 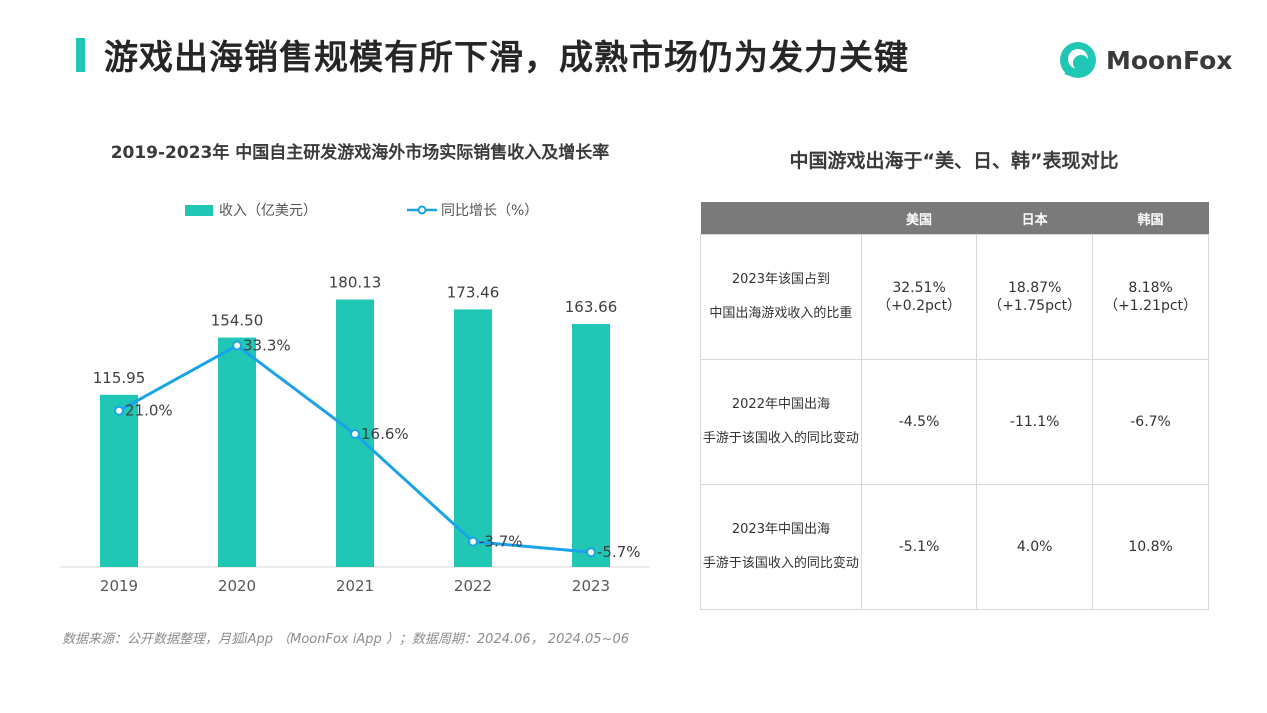 What do you see at coordinates (919, 547) in the screenshot?
I see `table-cell: -5.1%` at bounding box center [919, 547].